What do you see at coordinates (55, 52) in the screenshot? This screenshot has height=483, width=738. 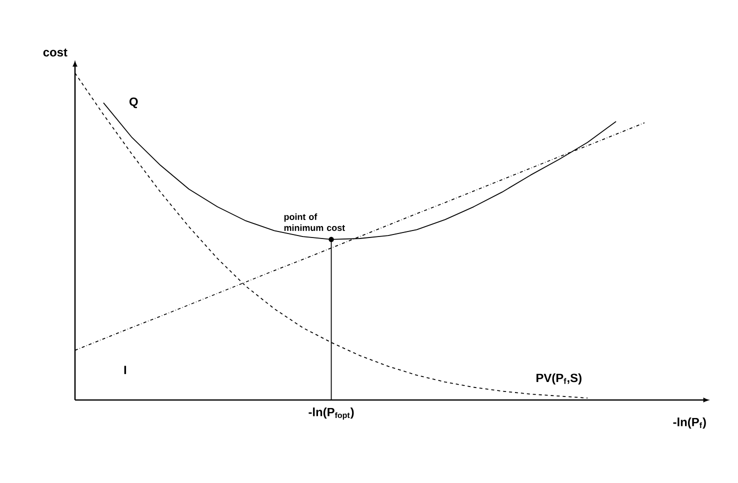 I see `y-axis-title: cost` at bounding box center [55, 52].